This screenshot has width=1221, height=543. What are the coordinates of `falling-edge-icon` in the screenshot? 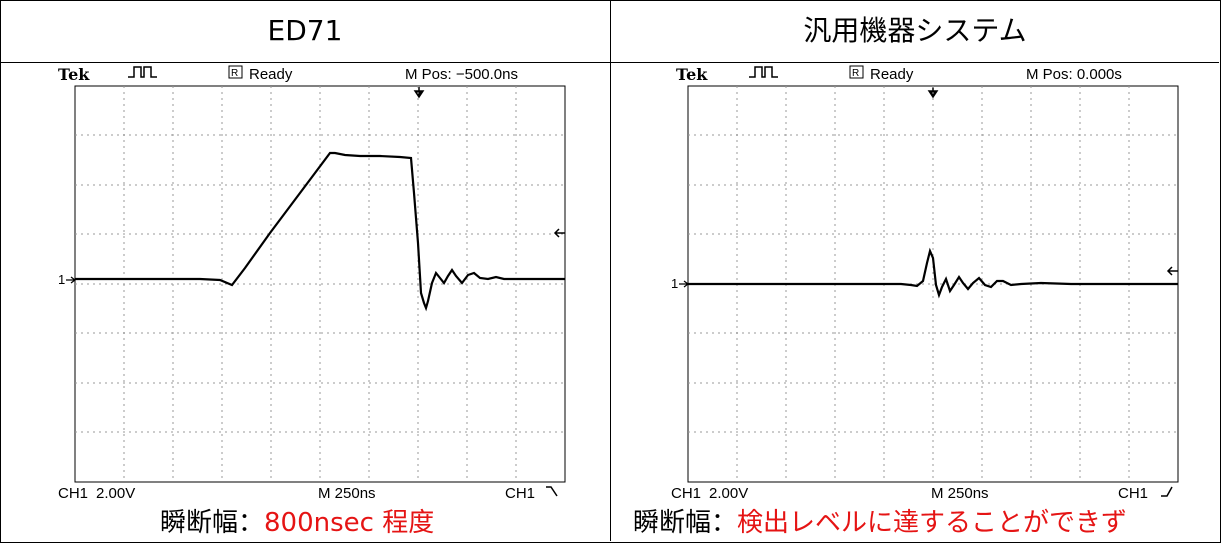 It's located at (552, 491).